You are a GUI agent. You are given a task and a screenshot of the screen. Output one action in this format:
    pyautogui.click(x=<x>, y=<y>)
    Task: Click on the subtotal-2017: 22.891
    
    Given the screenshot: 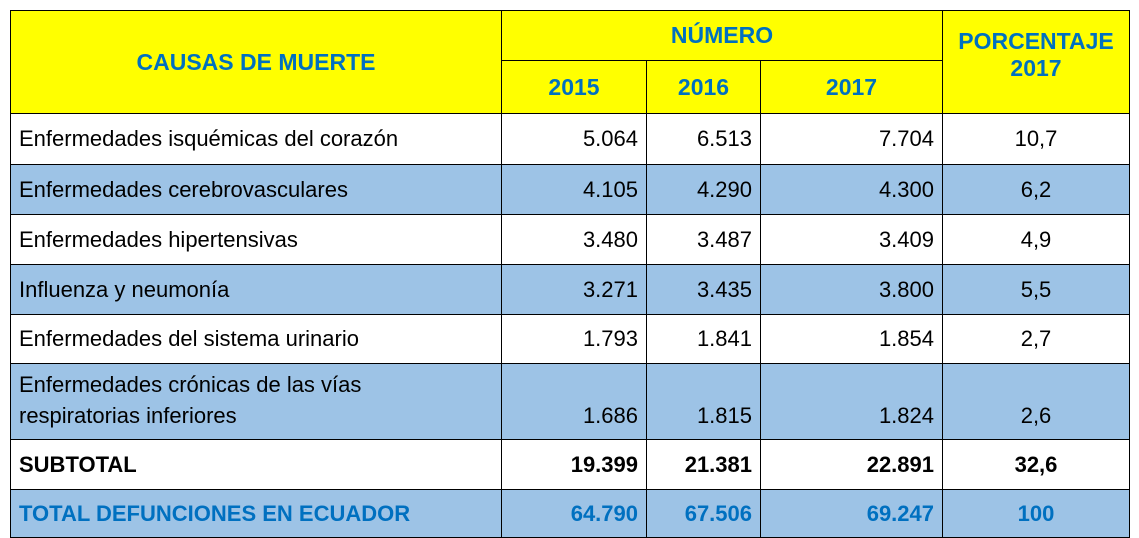 What is the action you would take?
    pyautogui.click(x=851, y=464)
    